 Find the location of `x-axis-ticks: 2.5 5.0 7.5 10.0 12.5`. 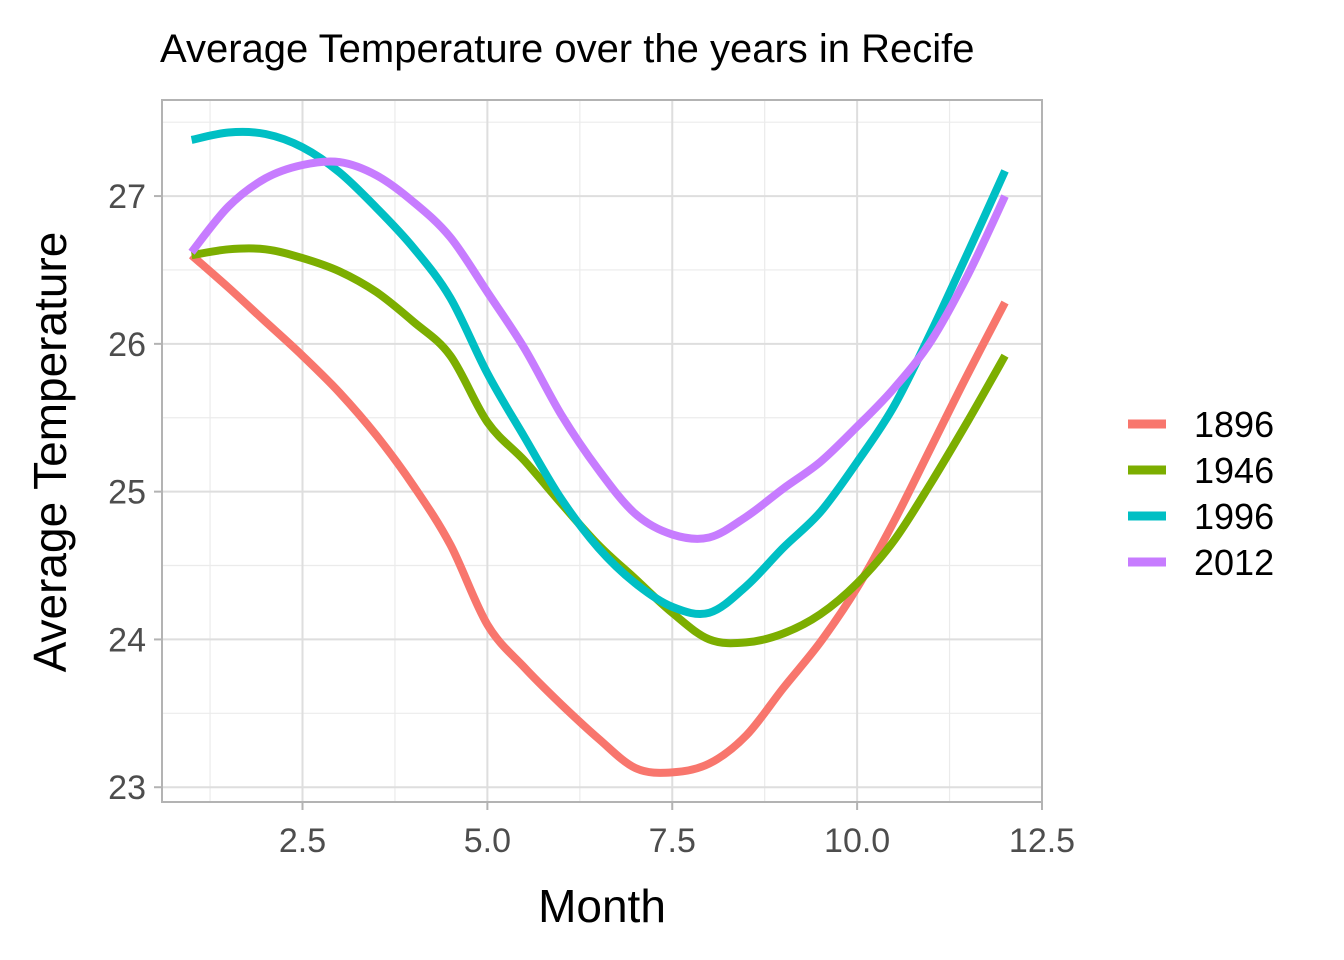

x-axis-ticks: 2.5 5.0 7.5 10.0 12.5 is located at coordinates (677, 831).